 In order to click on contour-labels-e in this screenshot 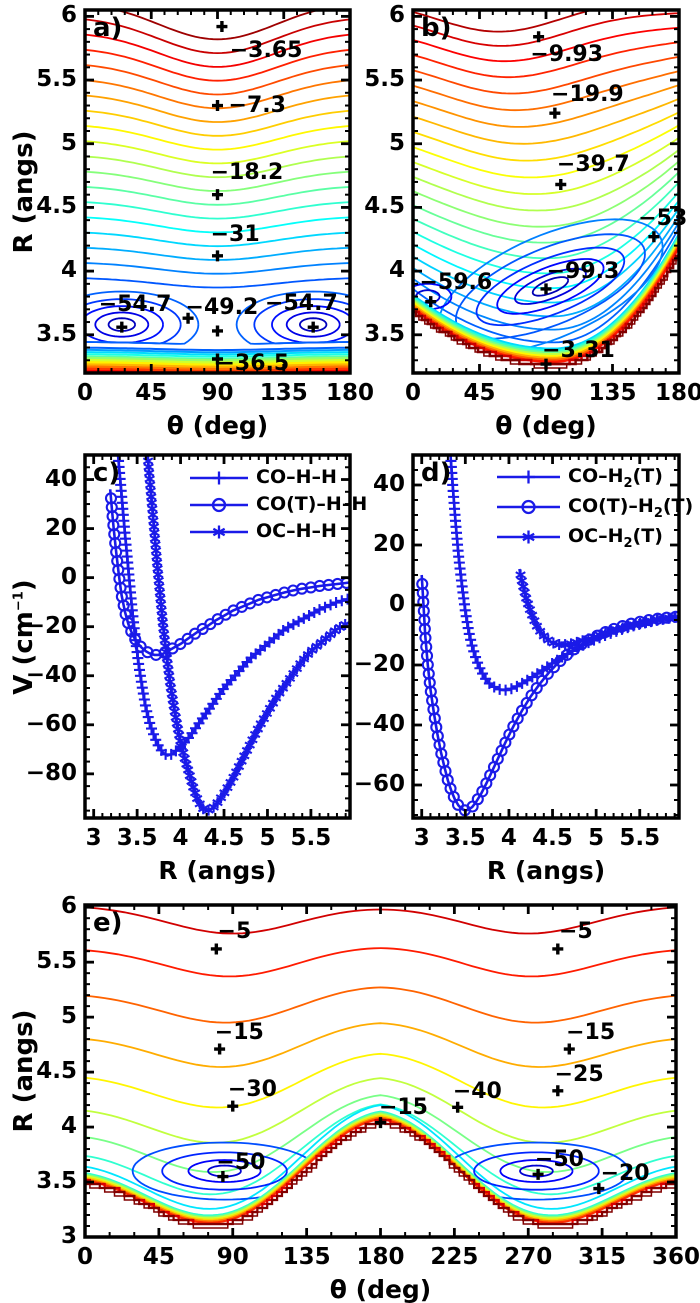, I will do `click(407, 1069)`.